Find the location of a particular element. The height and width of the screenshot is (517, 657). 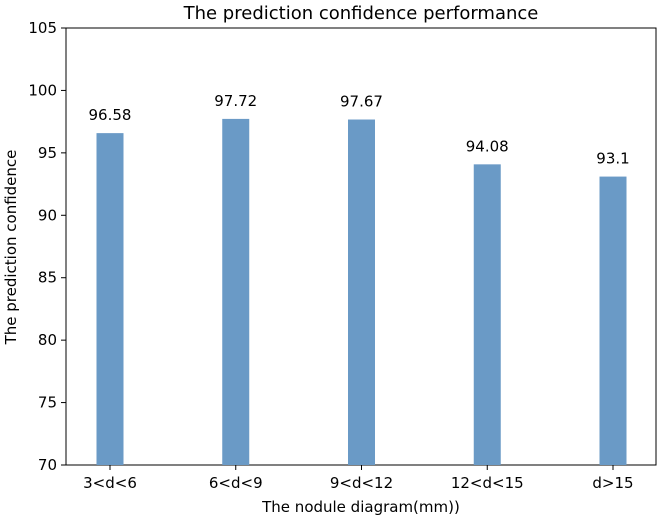

x-tick-label-2: 6<d<9 is located at coordinates (236, 483).